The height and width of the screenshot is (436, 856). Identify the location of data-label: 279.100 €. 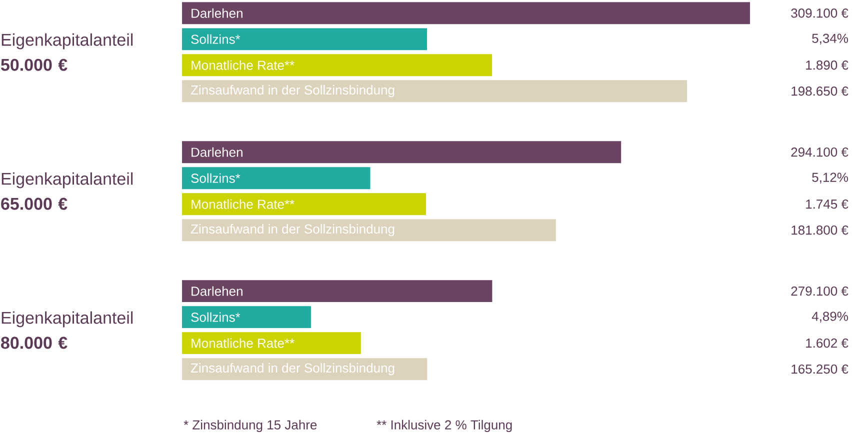
(819, 291).